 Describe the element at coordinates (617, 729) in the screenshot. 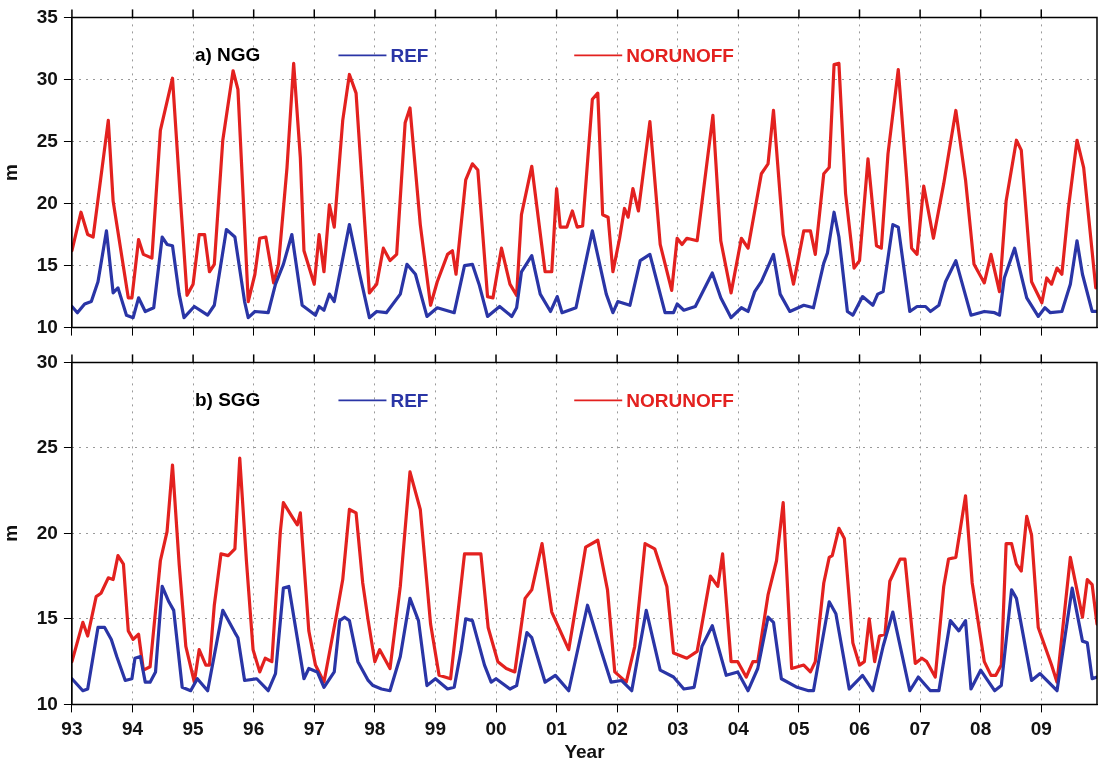

I see `x-tick-label: 02` at that location.